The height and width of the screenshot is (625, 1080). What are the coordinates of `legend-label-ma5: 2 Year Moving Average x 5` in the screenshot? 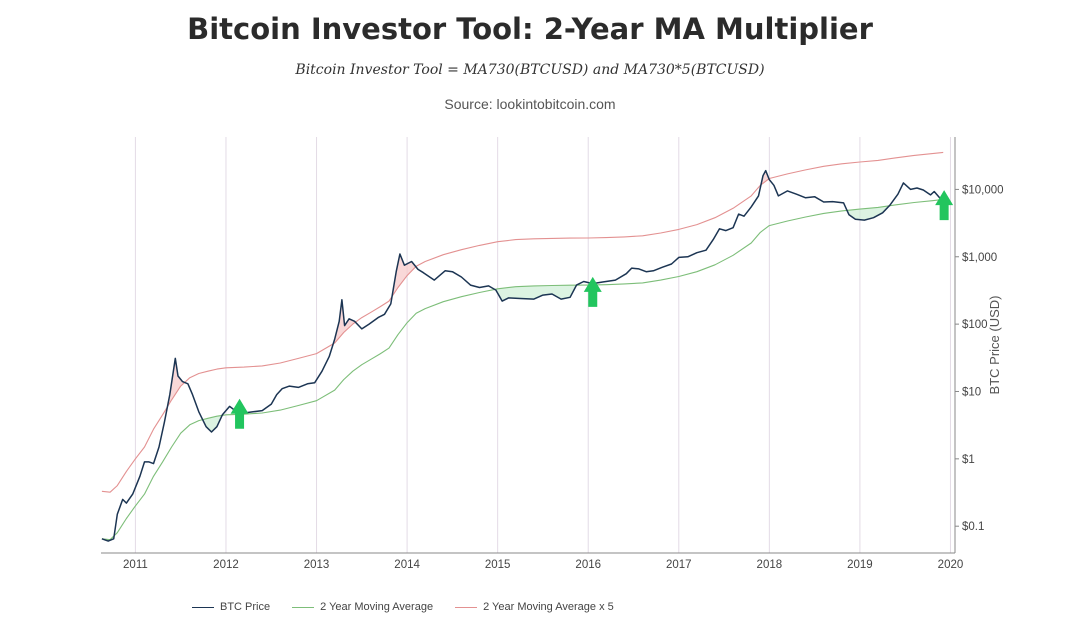 It's located at (548, 607).